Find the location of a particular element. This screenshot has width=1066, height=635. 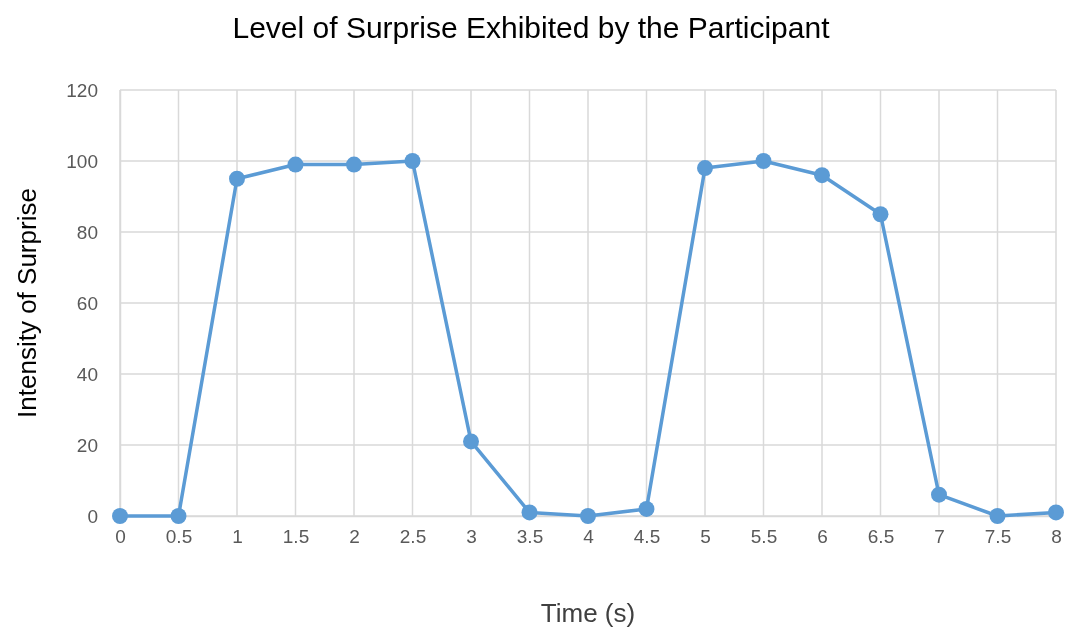

x-tick-label: 1.5 is located at coordinates (296, 537).